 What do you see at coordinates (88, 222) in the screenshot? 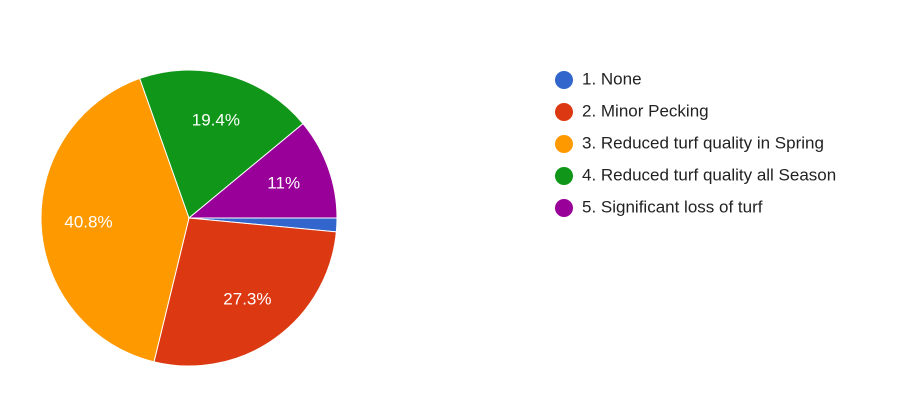
I see `slice-label: 40.8%` at bounding box center [88, 222].